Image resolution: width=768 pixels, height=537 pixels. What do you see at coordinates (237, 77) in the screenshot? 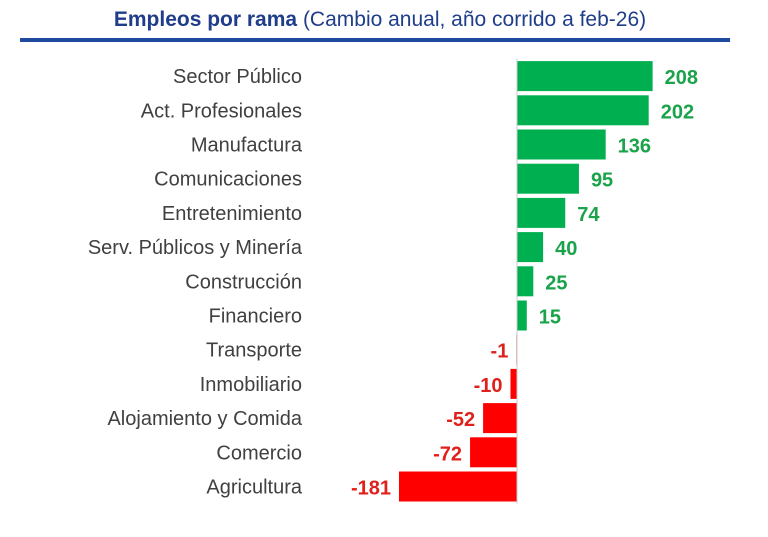
I see `category-label: Sector Público` at bounding box center [237, 77].